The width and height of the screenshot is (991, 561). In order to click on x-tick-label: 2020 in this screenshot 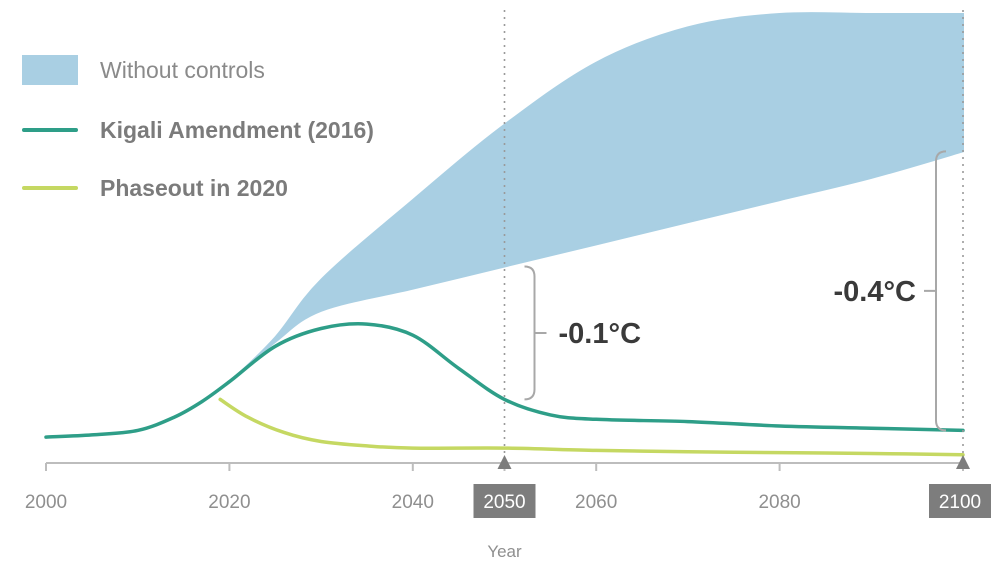, I will do `click(229, 502)`.